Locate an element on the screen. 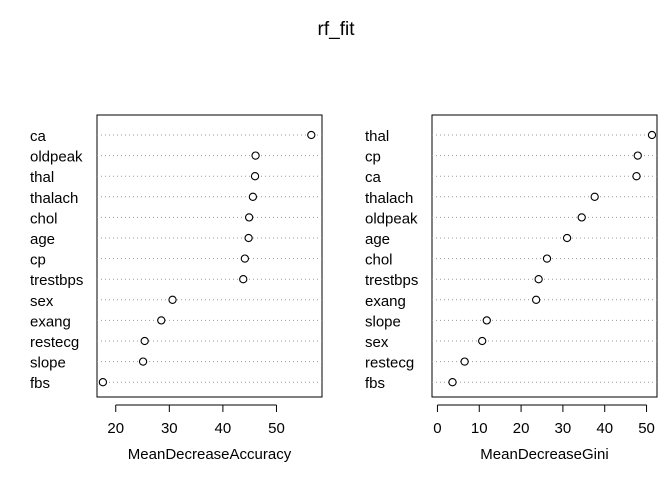  x-tick-label: 0 is located at coordinates (437, 428).